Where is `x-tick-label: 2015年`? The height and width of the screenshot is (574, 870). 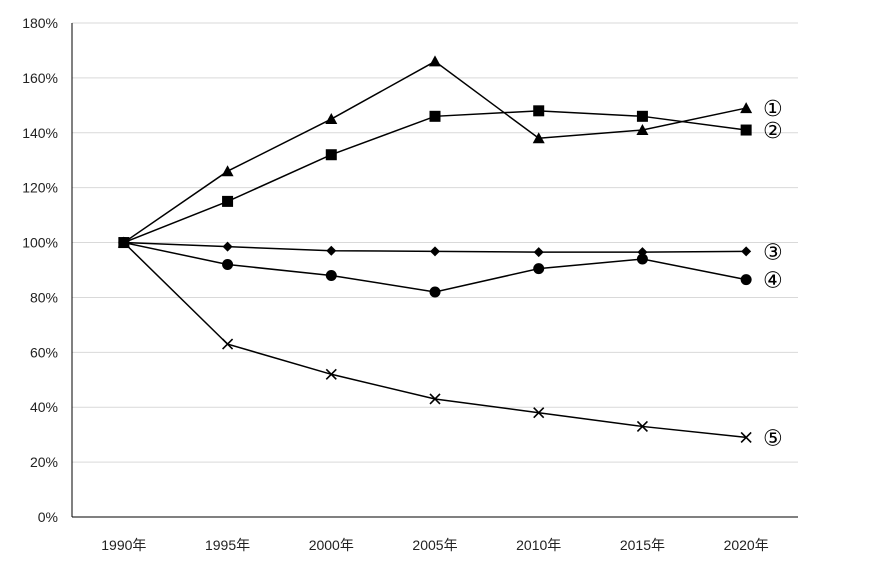 x-tick-label: 2015年 is located at coordinates (642, 545).